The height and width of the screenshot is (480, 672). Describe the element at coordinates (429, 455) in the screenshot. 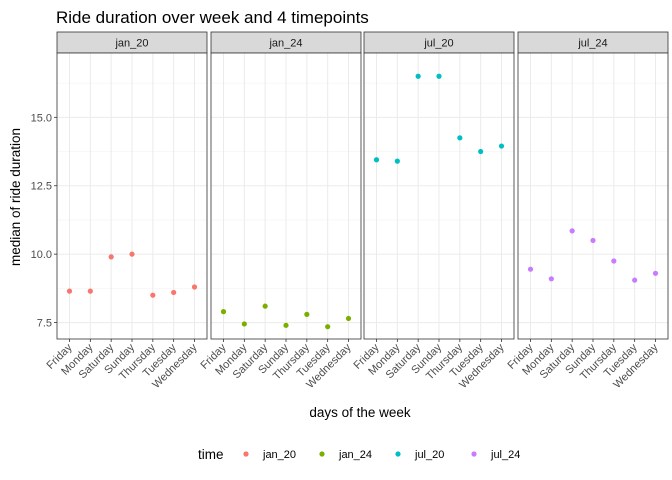

I see `legend-label-jul_20: jul_20` at that location.